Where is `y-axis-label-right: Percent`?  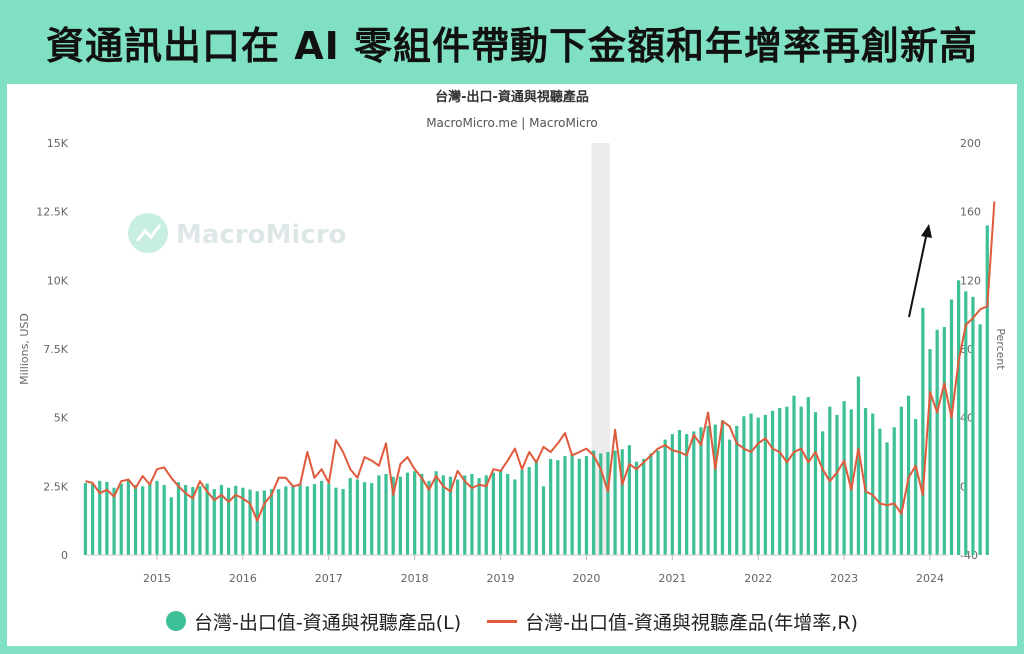 y-axis-label-right: Percent is located at coordinates (1000, 349).